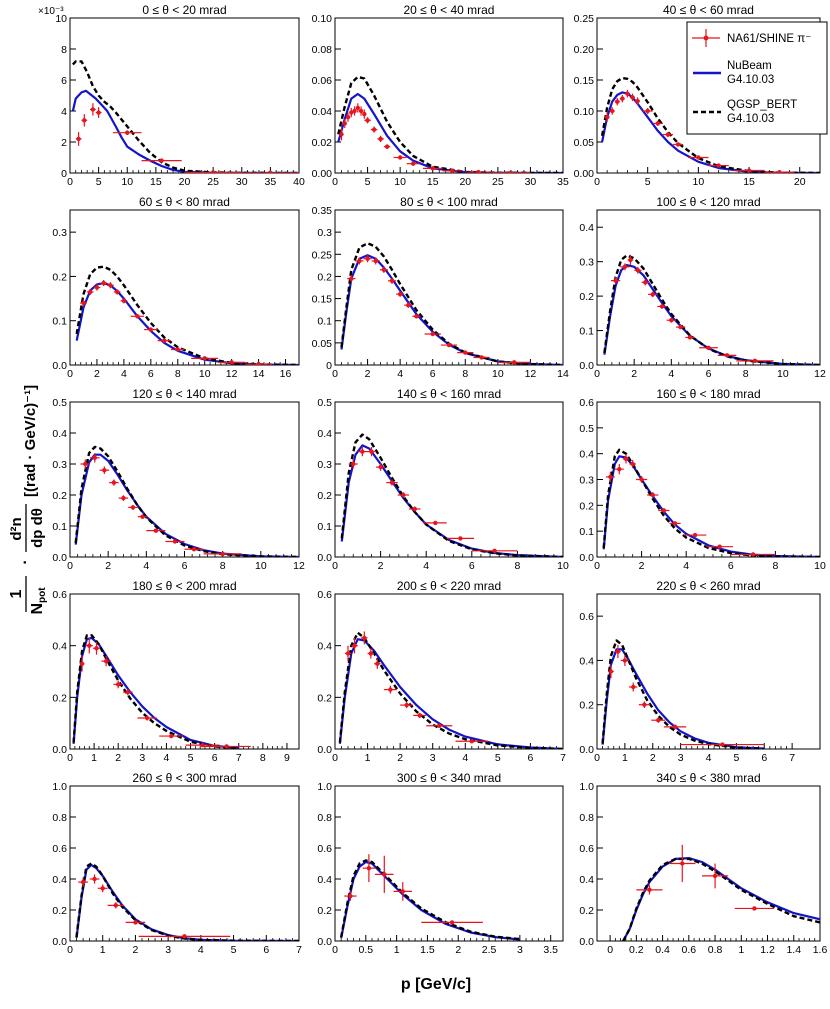 The width and height of the screenshot is (830, 1009). What do you see at coordinates (184, 394) in the screenshot?
I see `panel-title: 120 ≤ θ < 140 mrad` at bounding box center [184, 394].